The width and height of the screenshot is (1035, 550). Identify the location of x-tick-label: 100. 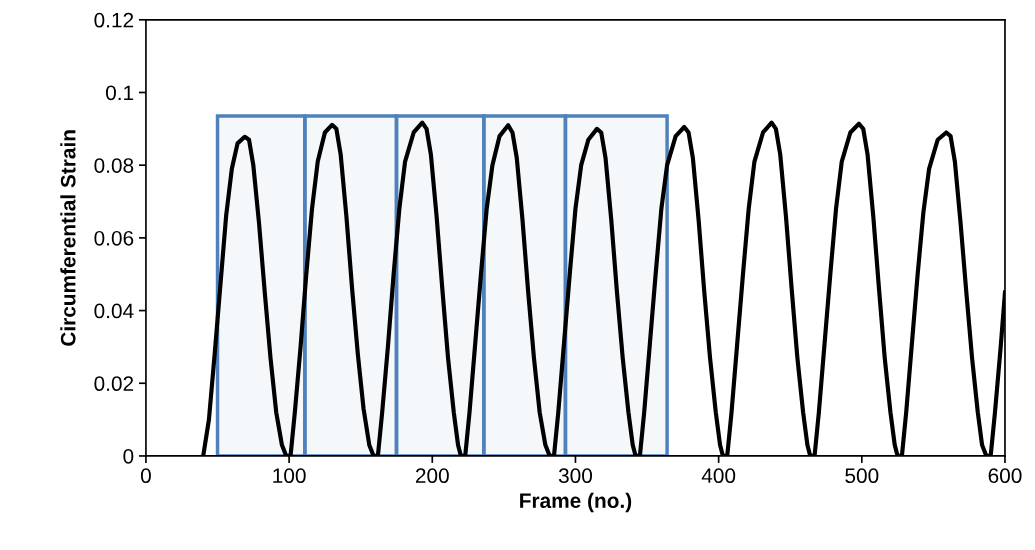
(289, 476).